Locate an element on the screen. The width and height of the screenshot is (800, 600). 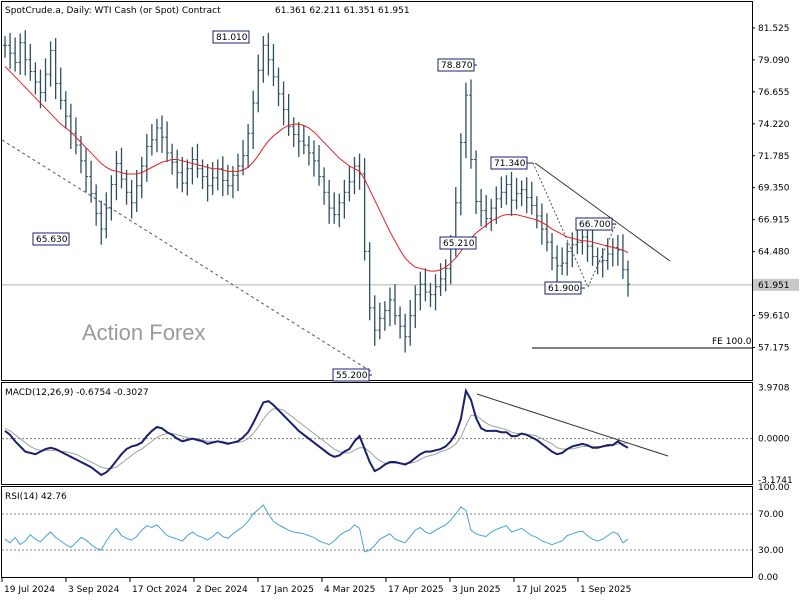
price-axis-tick-label: 69.350 is located at coordinates (774, 189).